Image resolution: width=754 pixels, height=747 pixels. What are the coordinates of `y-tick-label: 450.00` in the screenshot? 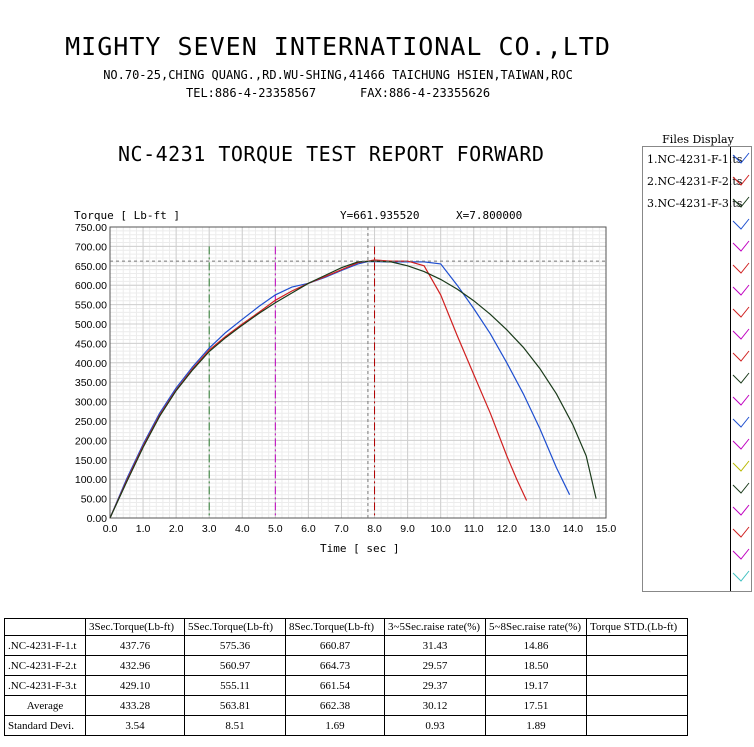 It's located at (91, 344).